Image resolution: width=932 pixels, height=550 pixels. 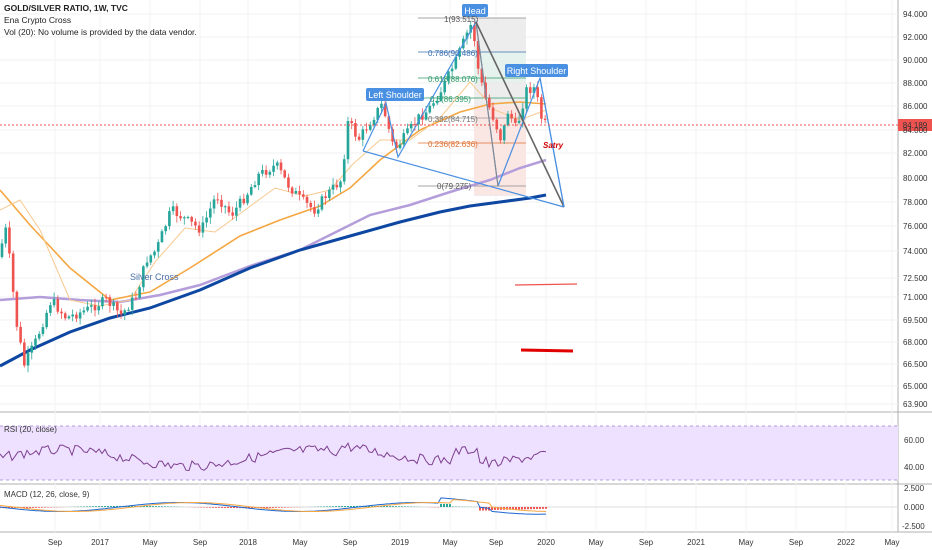 I want to click on fib-label-05: 0.5(86.395), so click(x=450, y=99).